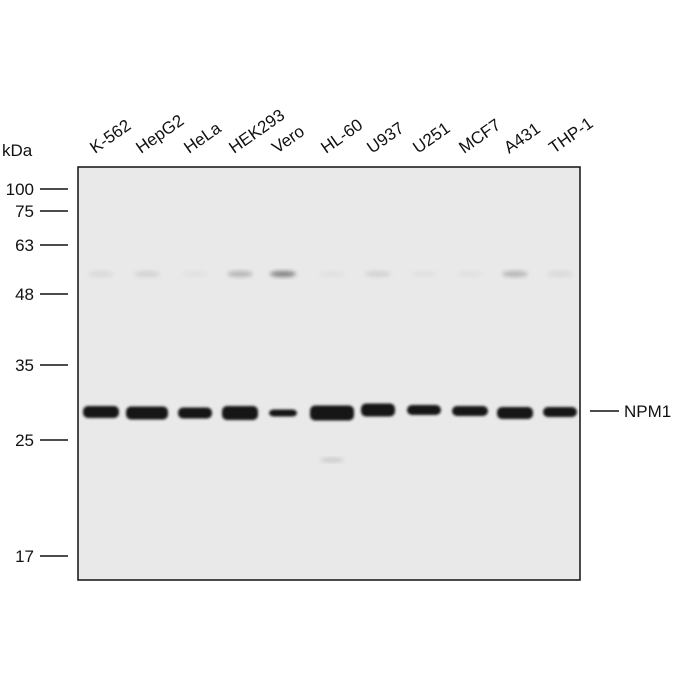  I want to click on marker-label: 100, so click(20, 189).